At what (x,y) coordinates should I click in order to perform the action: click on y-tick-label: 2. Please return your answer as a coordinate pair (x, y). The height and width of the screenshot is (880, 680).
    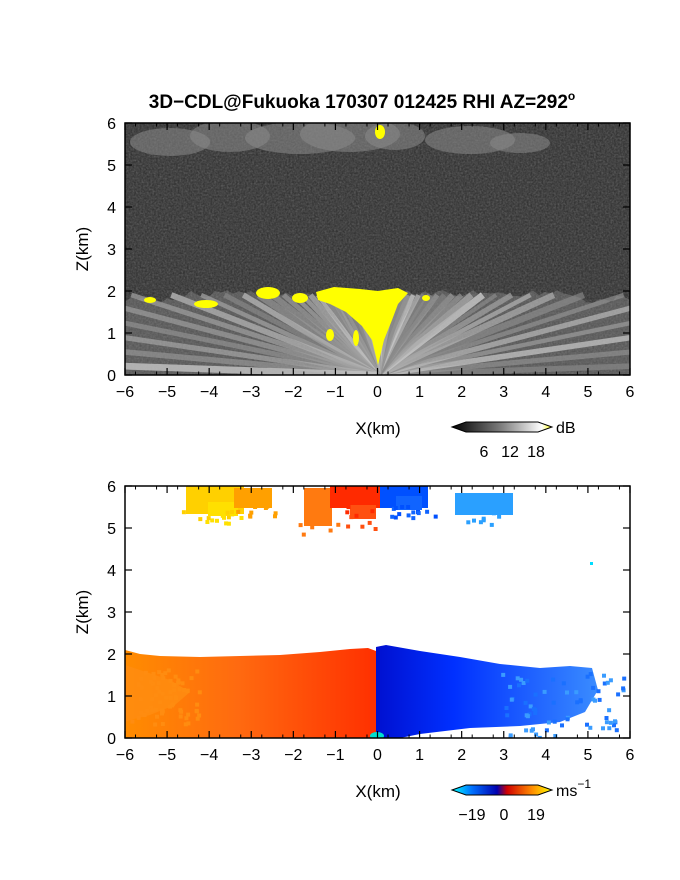
    Looking at the image, I should click on (111, 292).